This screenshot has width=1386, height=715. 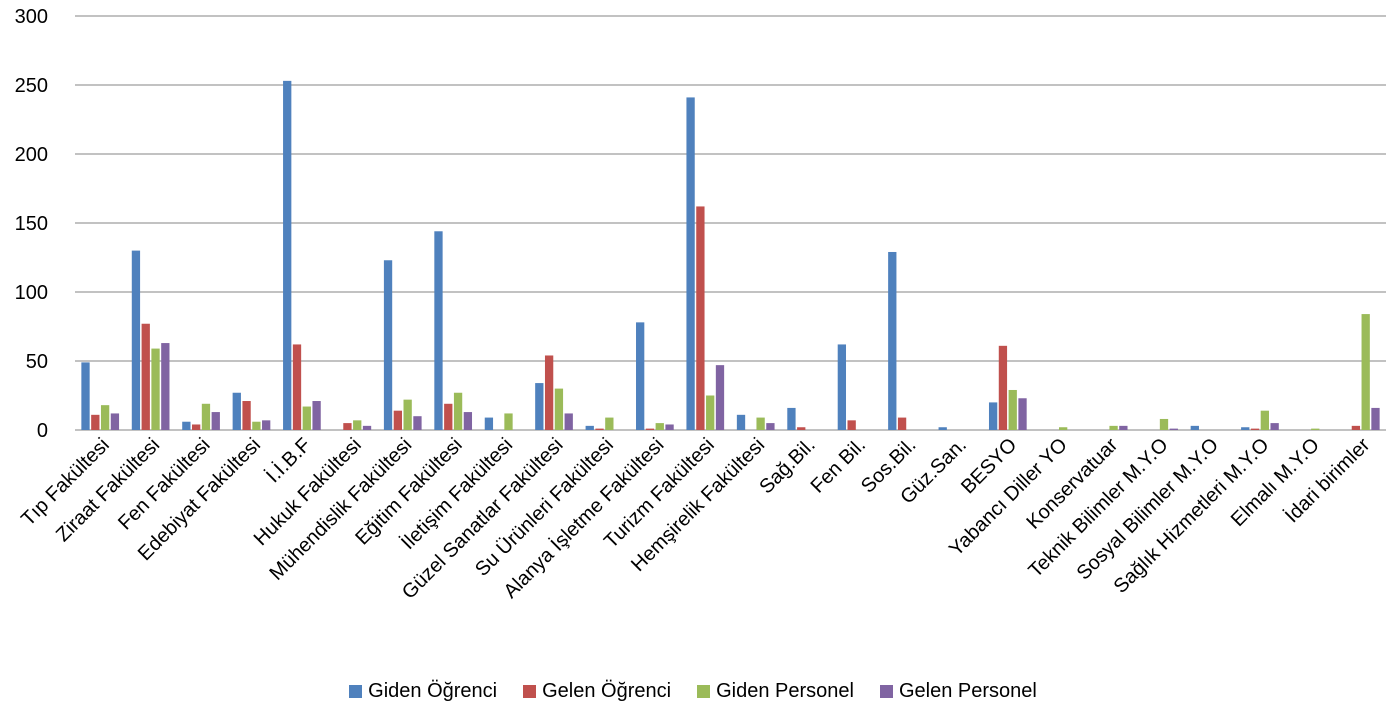 I want to click on legend-label: Giden Öğrenci, so click(x=433, y=691).